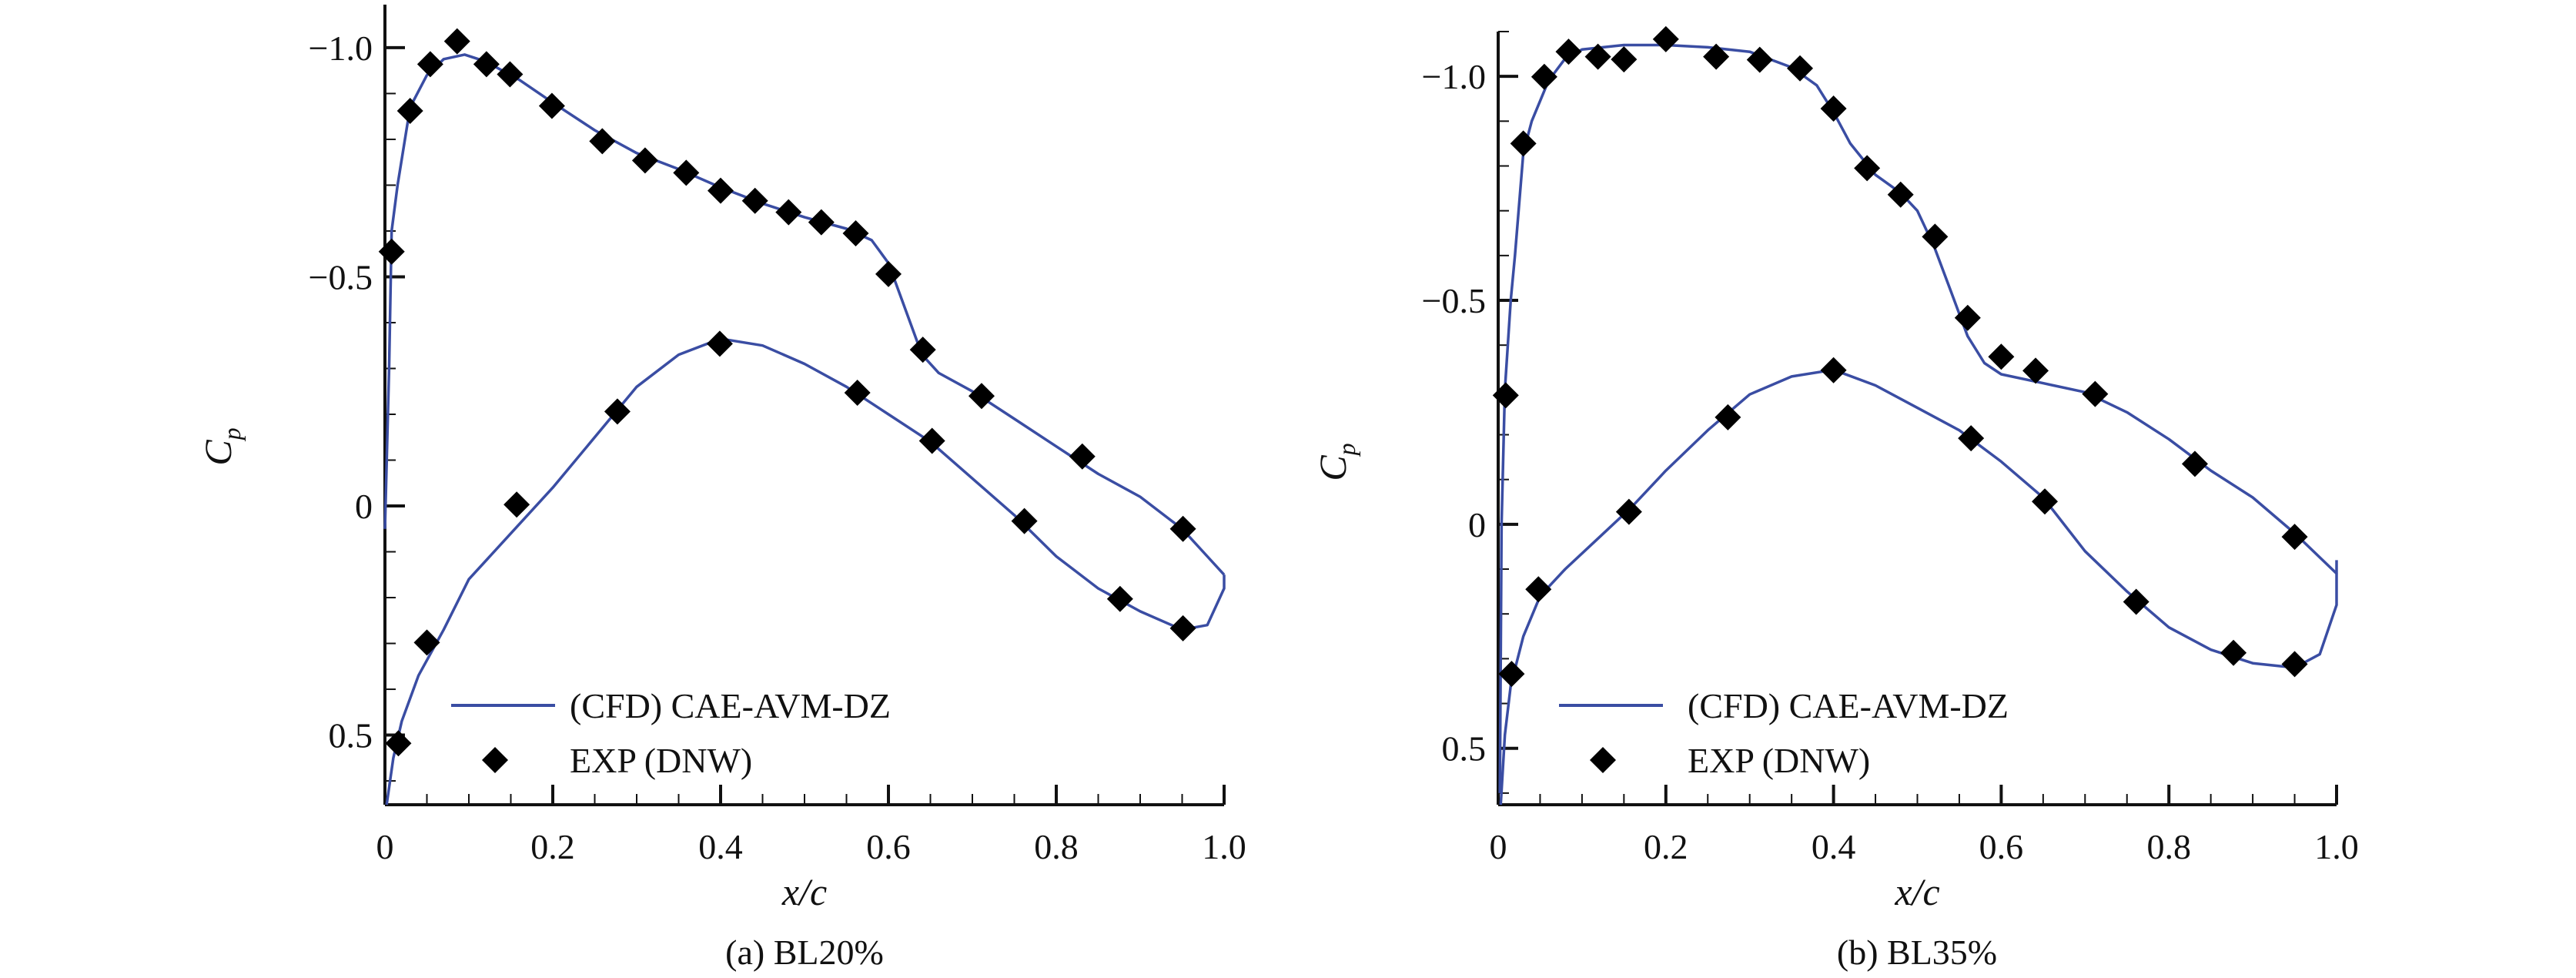 The width and height of the screenshot is (2576, 978). I want to click on chart-caption: (b) BL35%, so click(1917, 952).